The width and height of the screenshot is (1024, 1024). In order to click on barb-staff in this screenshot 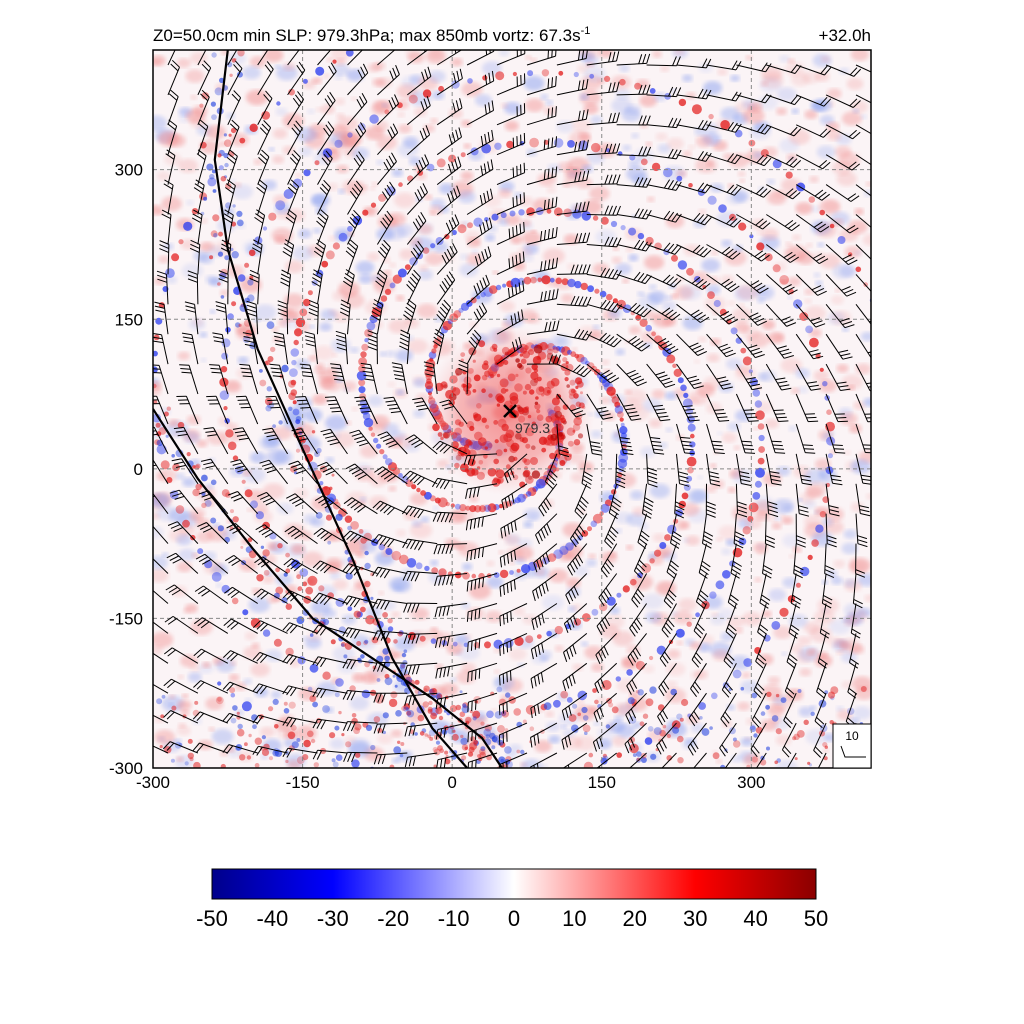, I will do `click(197, 289)`.